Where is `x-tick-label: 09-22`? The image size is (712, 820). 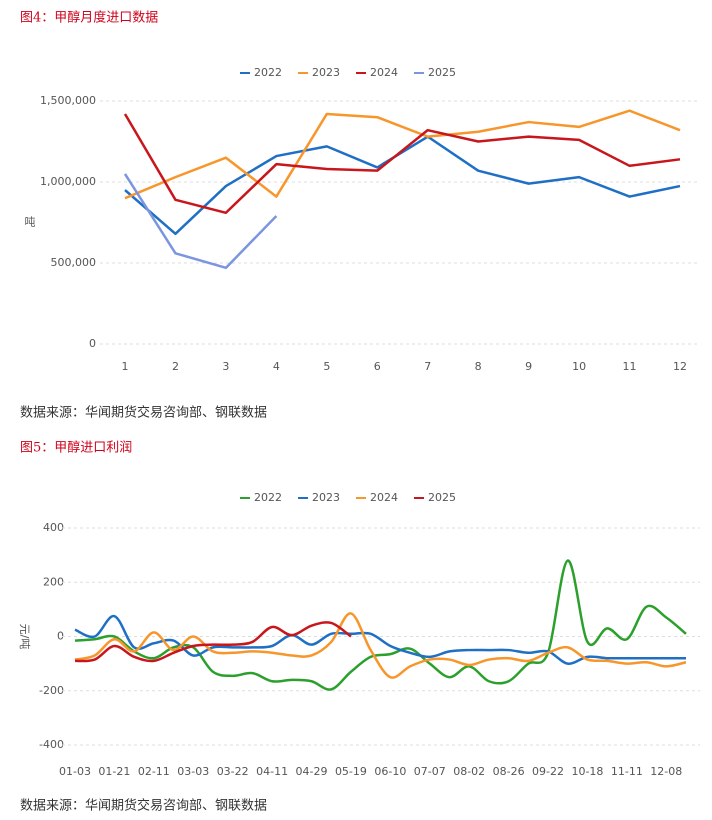
x-tick-label: 09-22 is located at coordinates (548, 771).